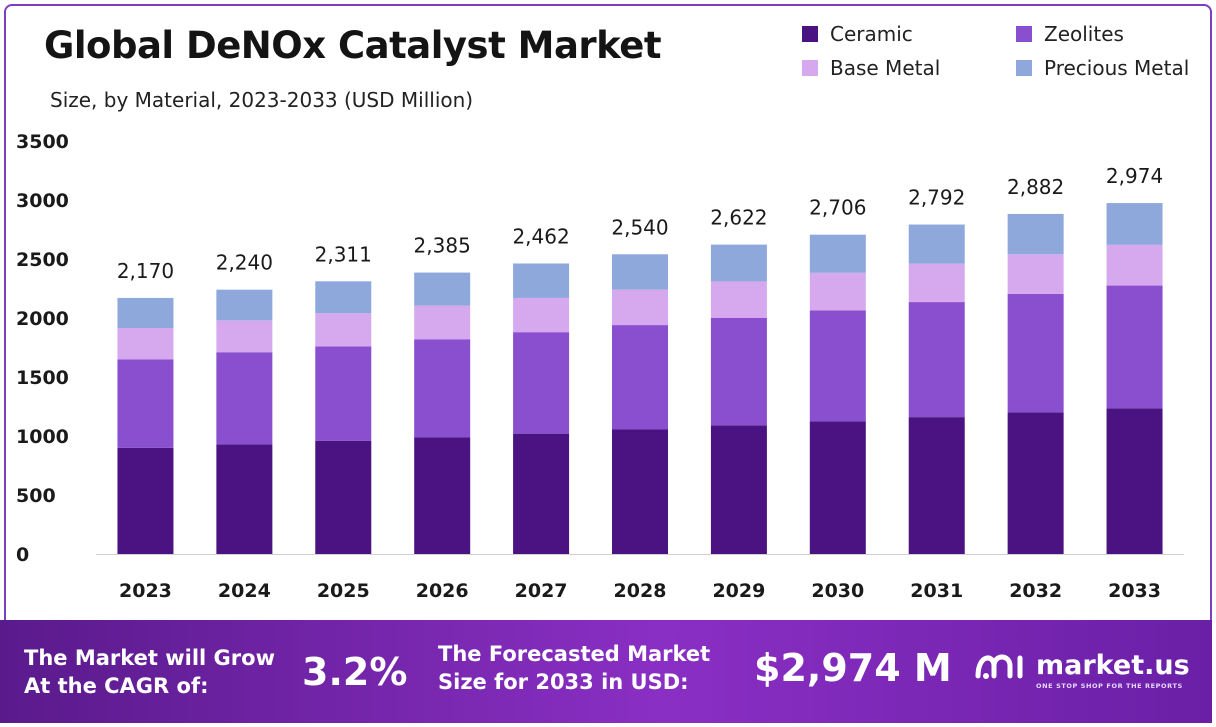 The height and width of the screenshot is (727, 1216). Describe the element at coordinates (442, 246) in the screenshot. I see `bar-total-label: 2,385` at that location.